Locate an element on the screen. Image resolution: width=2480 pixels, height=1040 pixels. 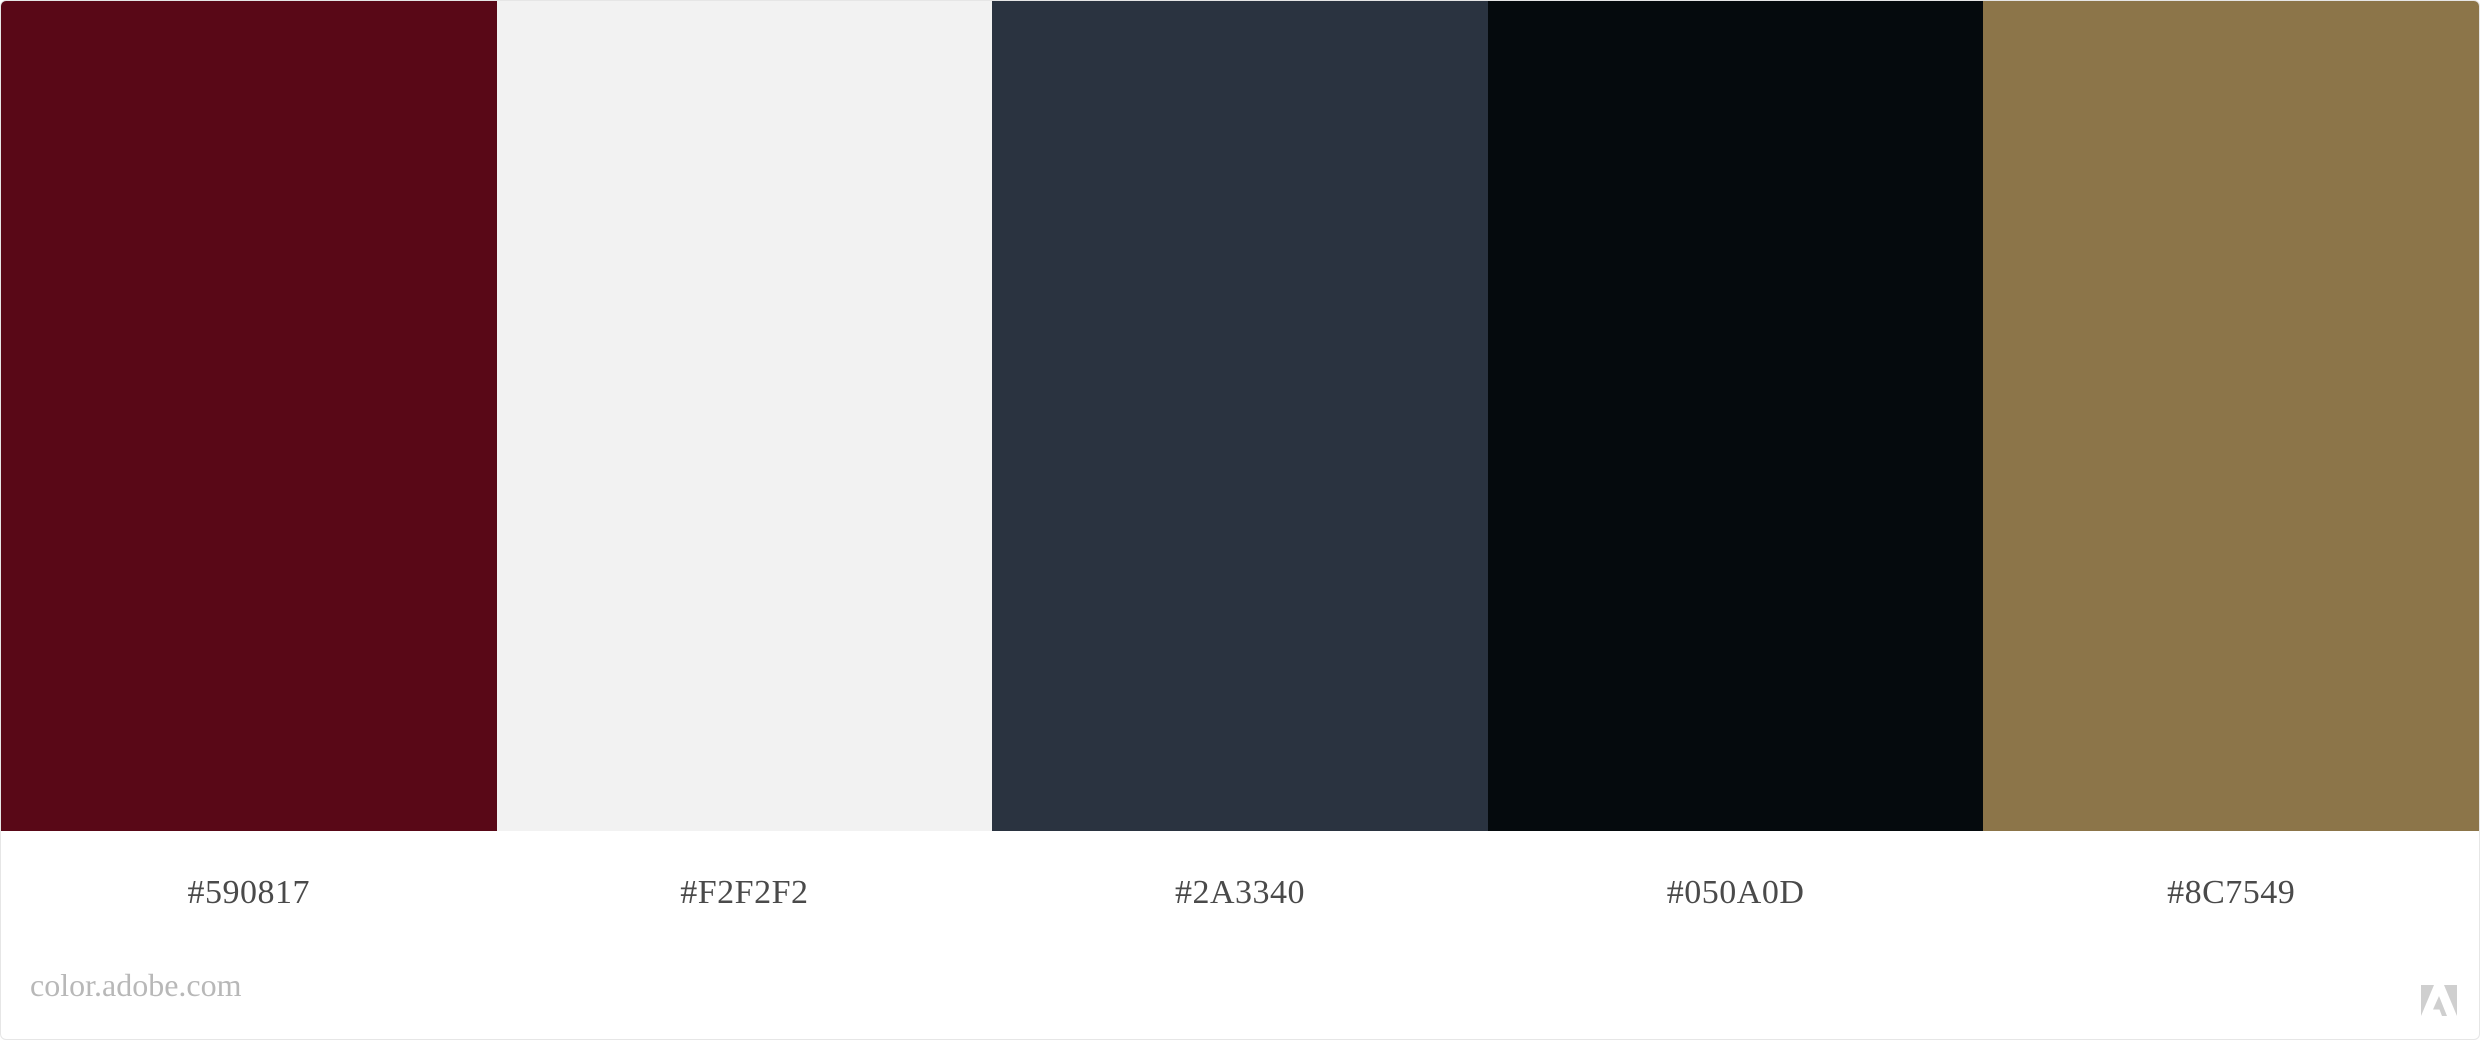
hex-label-1: #590817 is located at coordinates (249, 892).